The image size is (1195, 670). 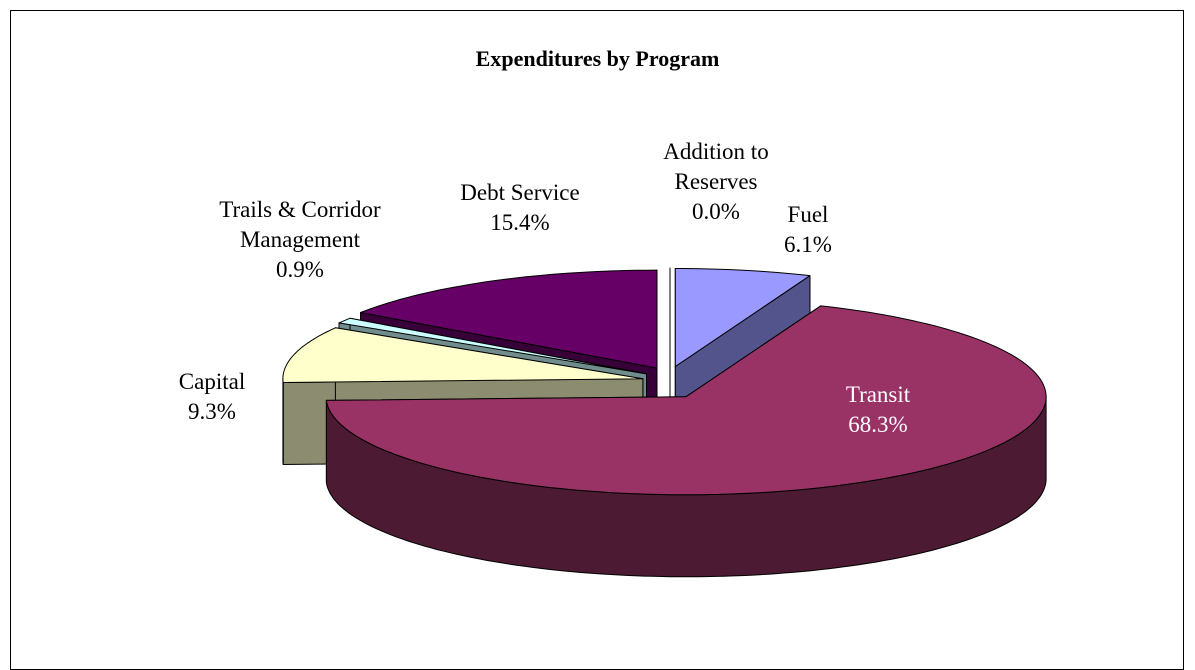 I want to click on label-name: Transit, so click(x=878, y=395).